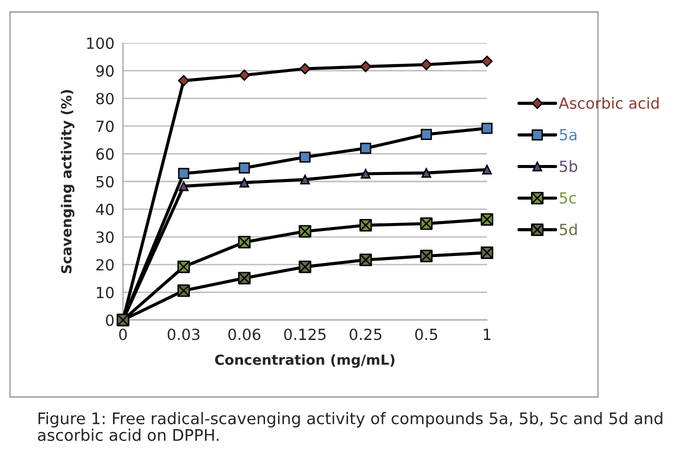 This screenshot has height=457, width=685. I want to click on x-tick-label: 0, so click(123, 334).